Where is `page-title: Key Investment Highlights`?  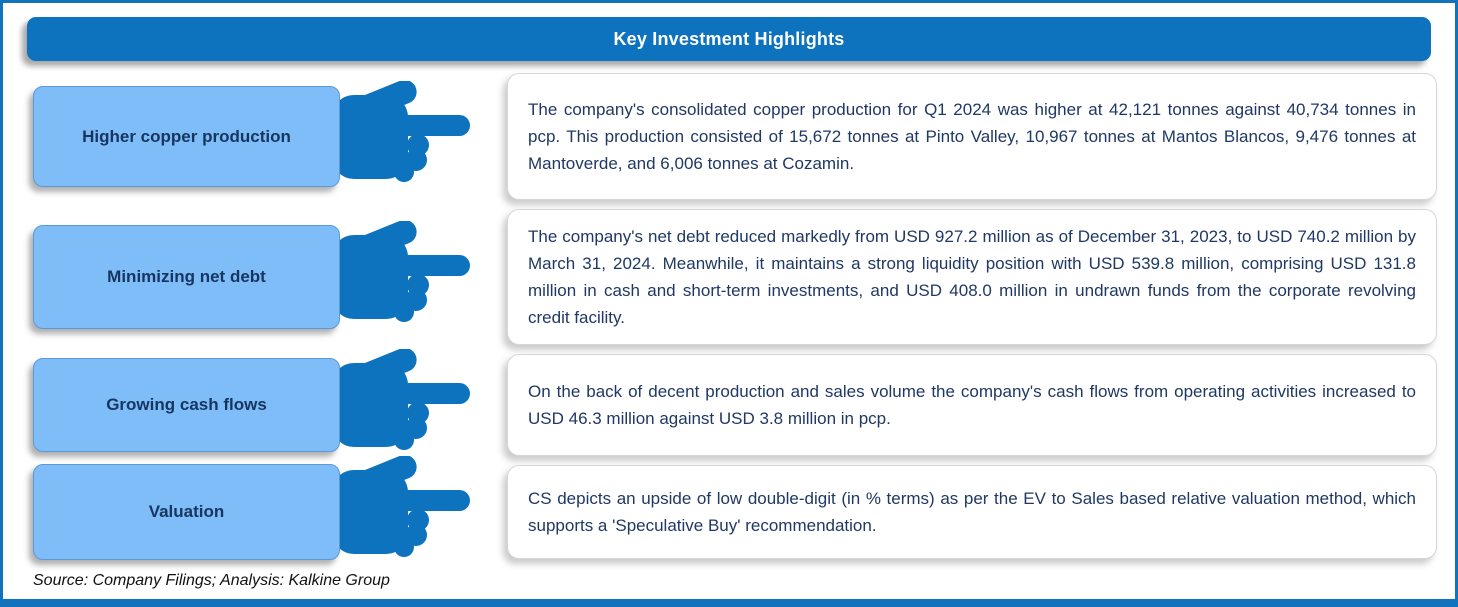 page-title: Key Investment Highlights is located at coordinates (729, 38).